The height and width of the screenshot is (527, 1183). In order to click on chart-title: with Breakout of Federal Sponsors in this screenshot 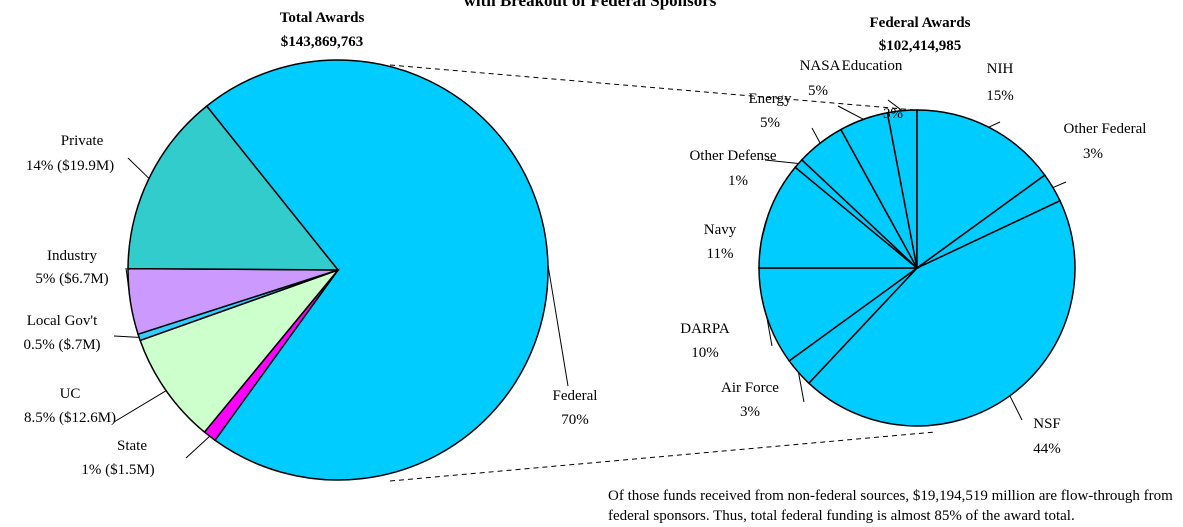, I will do `click(590, 5)`.